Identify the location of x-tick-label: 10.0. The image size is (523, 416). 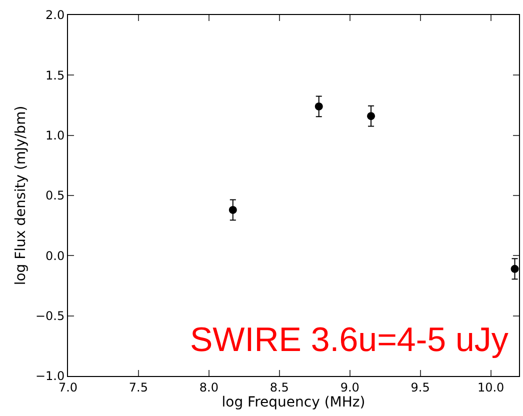
(490, 387).